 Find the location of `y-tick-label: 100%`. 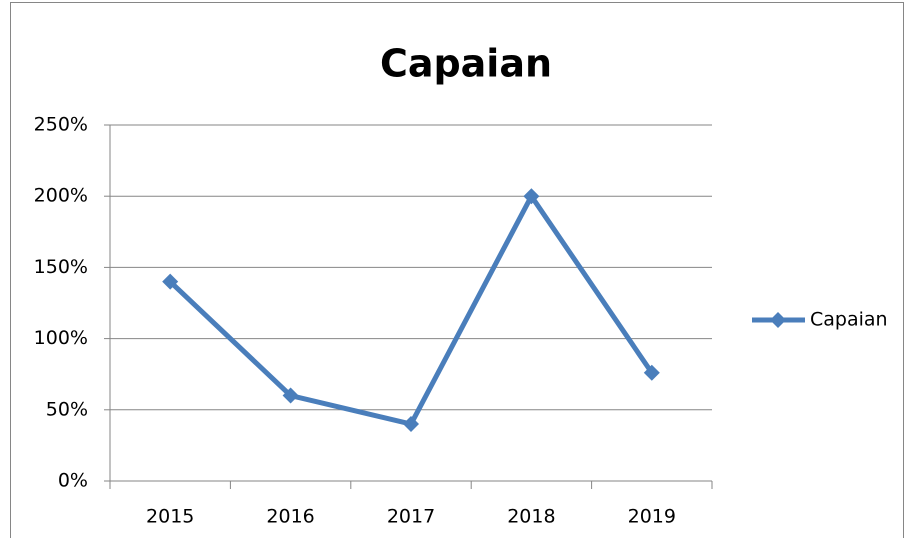

y-tick-label: 100% is located at coordinates (61, 338).